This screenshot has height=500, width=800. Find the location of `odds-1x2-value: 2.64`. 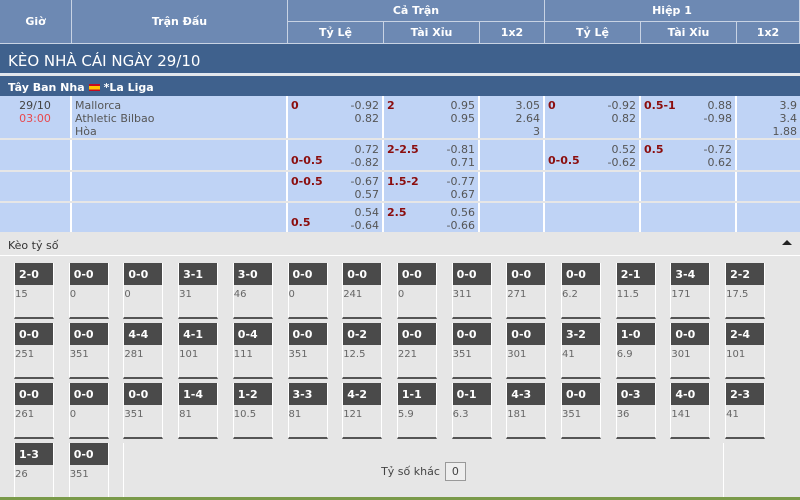

odds-1x2-value: 2.64 is located at coordinates (528, 118).